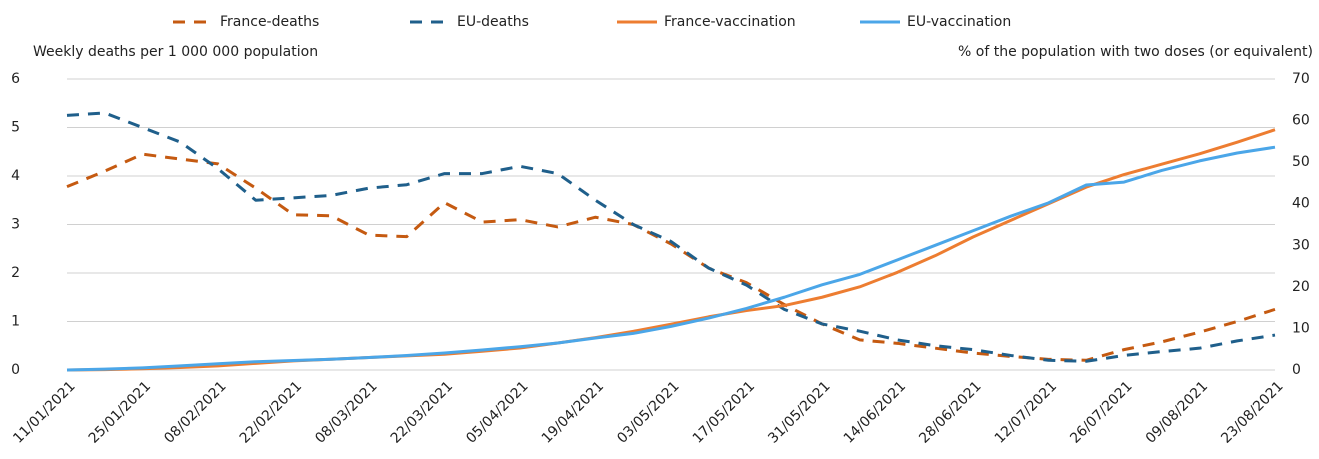  What do you see at coordinates (1301, 245) in the screenshot?
I see `y2-tick-label: 30` at bounding box center [1301, 245].